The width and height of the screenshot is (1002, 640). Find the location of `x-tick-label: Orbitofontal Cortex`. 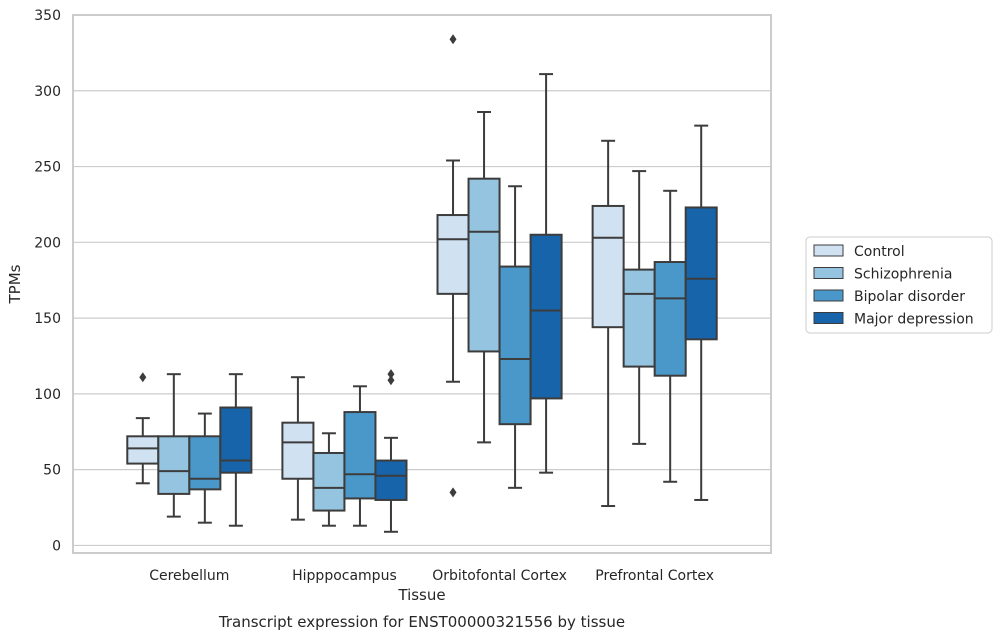

x-tick-label: Orbitofontal Cortex is located at coordinates (499, 576).